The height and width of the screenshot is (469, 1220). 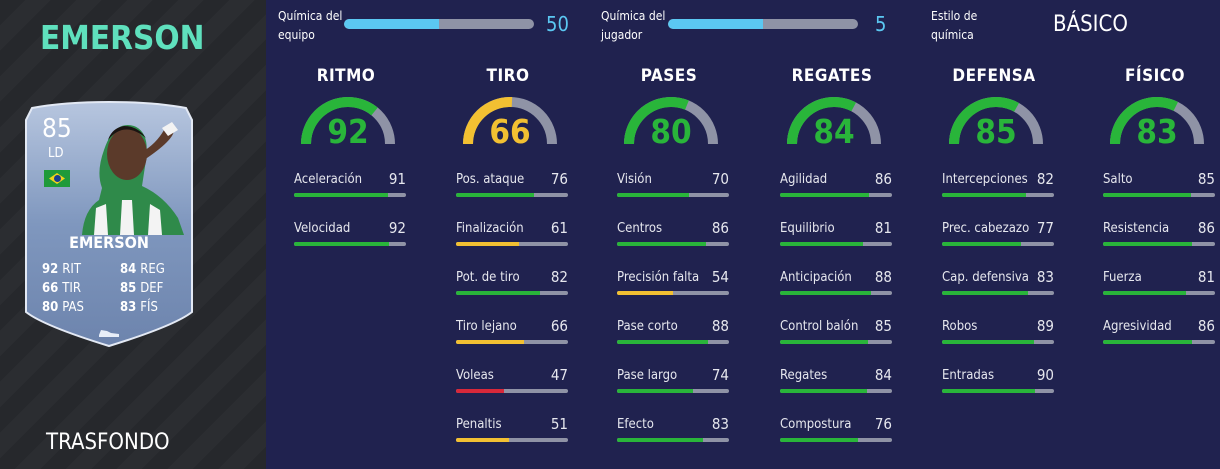 What do you see at coordinates (1157, 131) in the screenshot?
I see `category-value: 83` at bounding box center [1157, 131].